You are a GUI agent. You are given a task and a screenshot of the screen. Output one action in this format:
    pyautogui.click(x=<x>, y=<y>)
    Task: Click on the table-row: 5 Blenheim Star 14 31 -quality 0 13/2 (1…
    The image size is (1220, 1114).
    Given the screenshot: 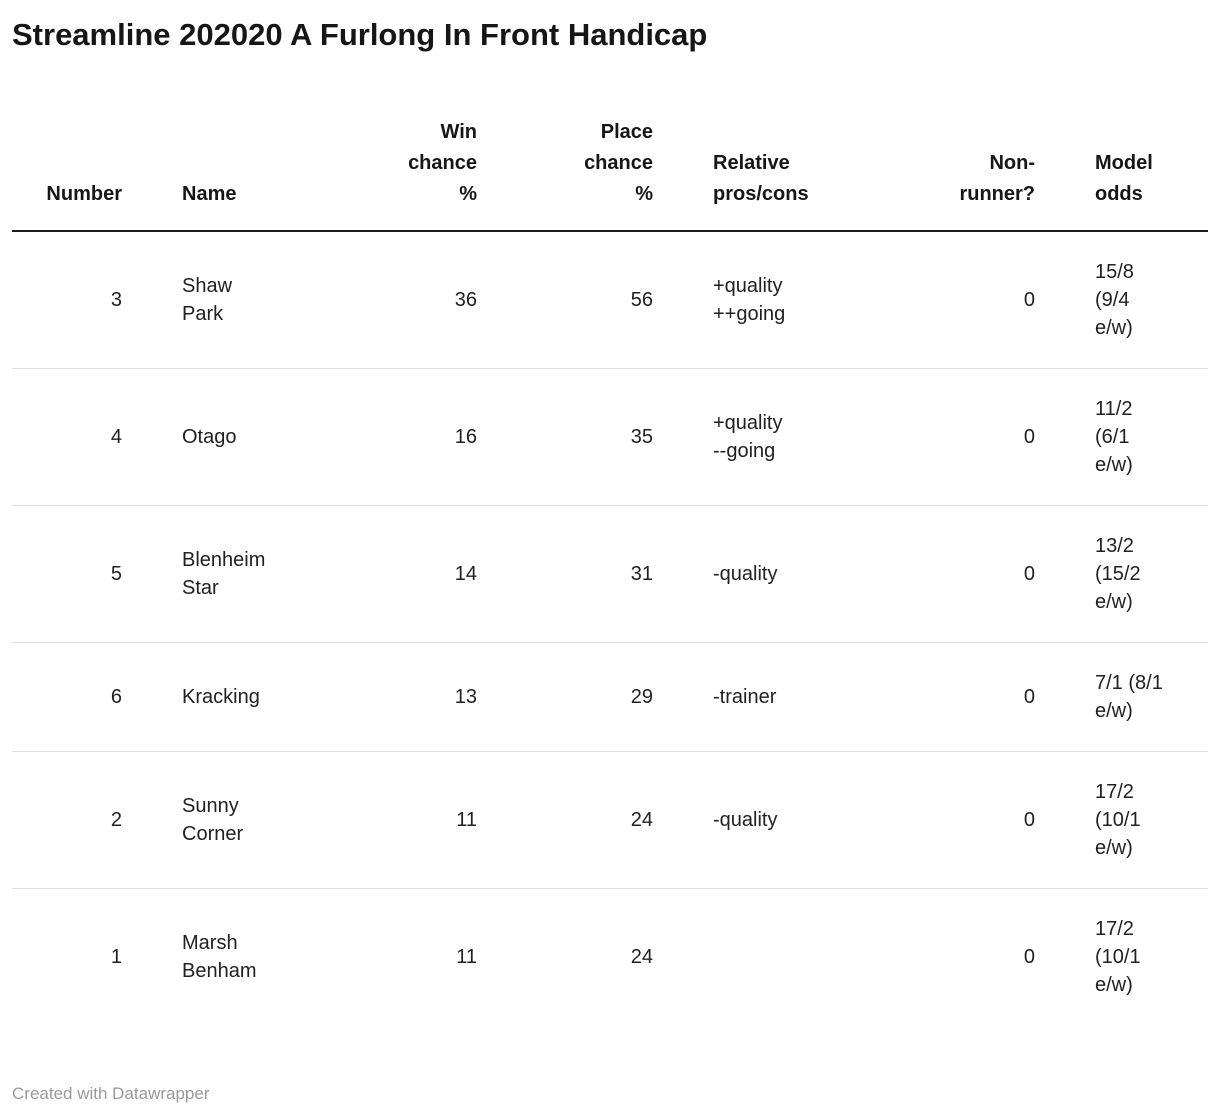 What is the action you would take?
    pyautogui.click(x=610, y=574)
    